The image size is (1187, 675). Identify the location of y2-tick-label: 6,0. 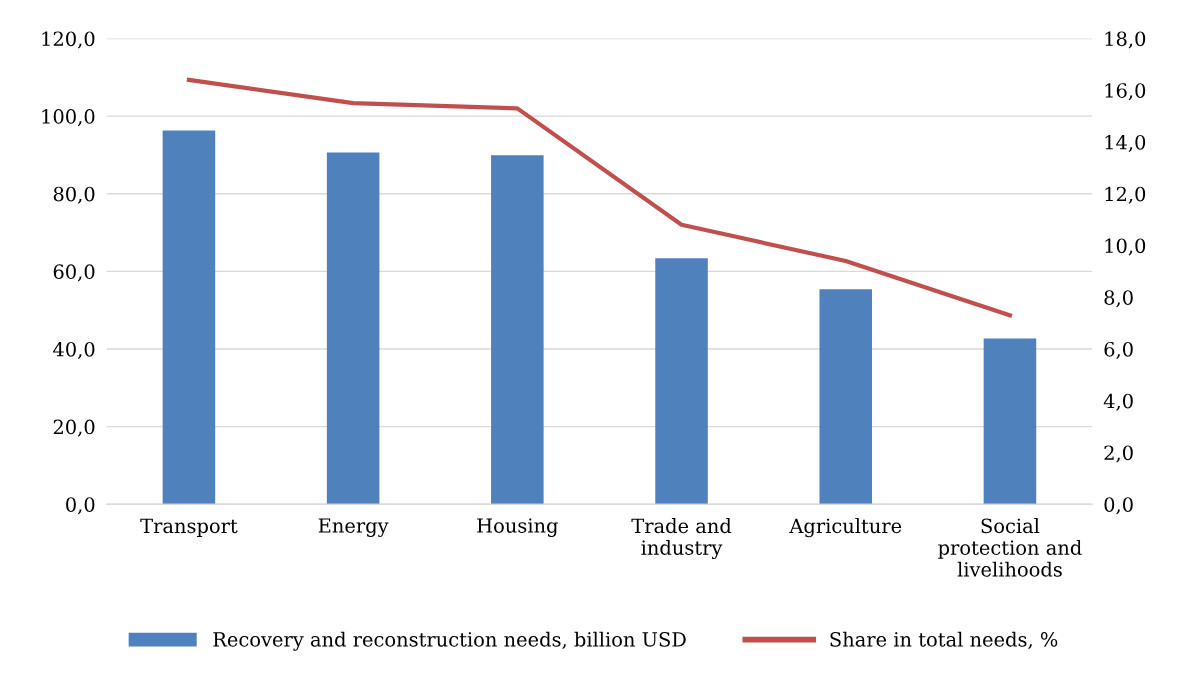
(1118, 350).